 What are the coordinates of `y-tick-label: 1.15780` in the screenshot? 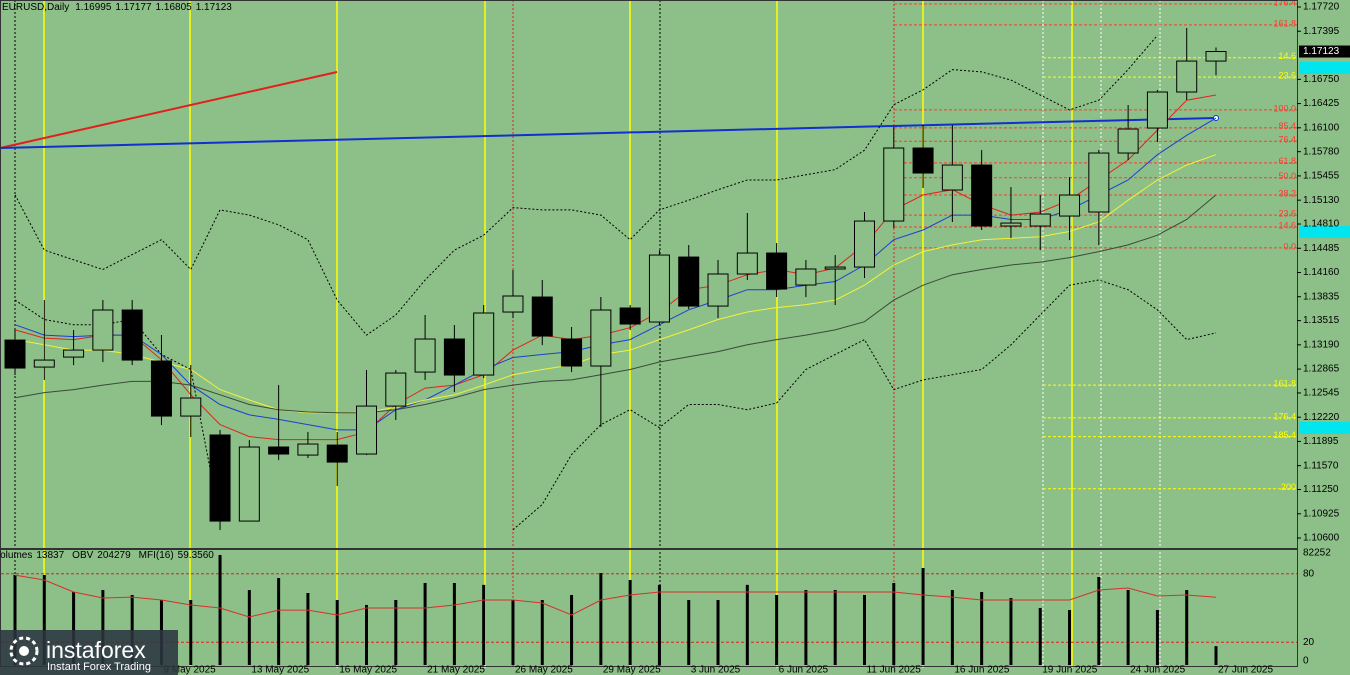 It's located at (1321, 151).